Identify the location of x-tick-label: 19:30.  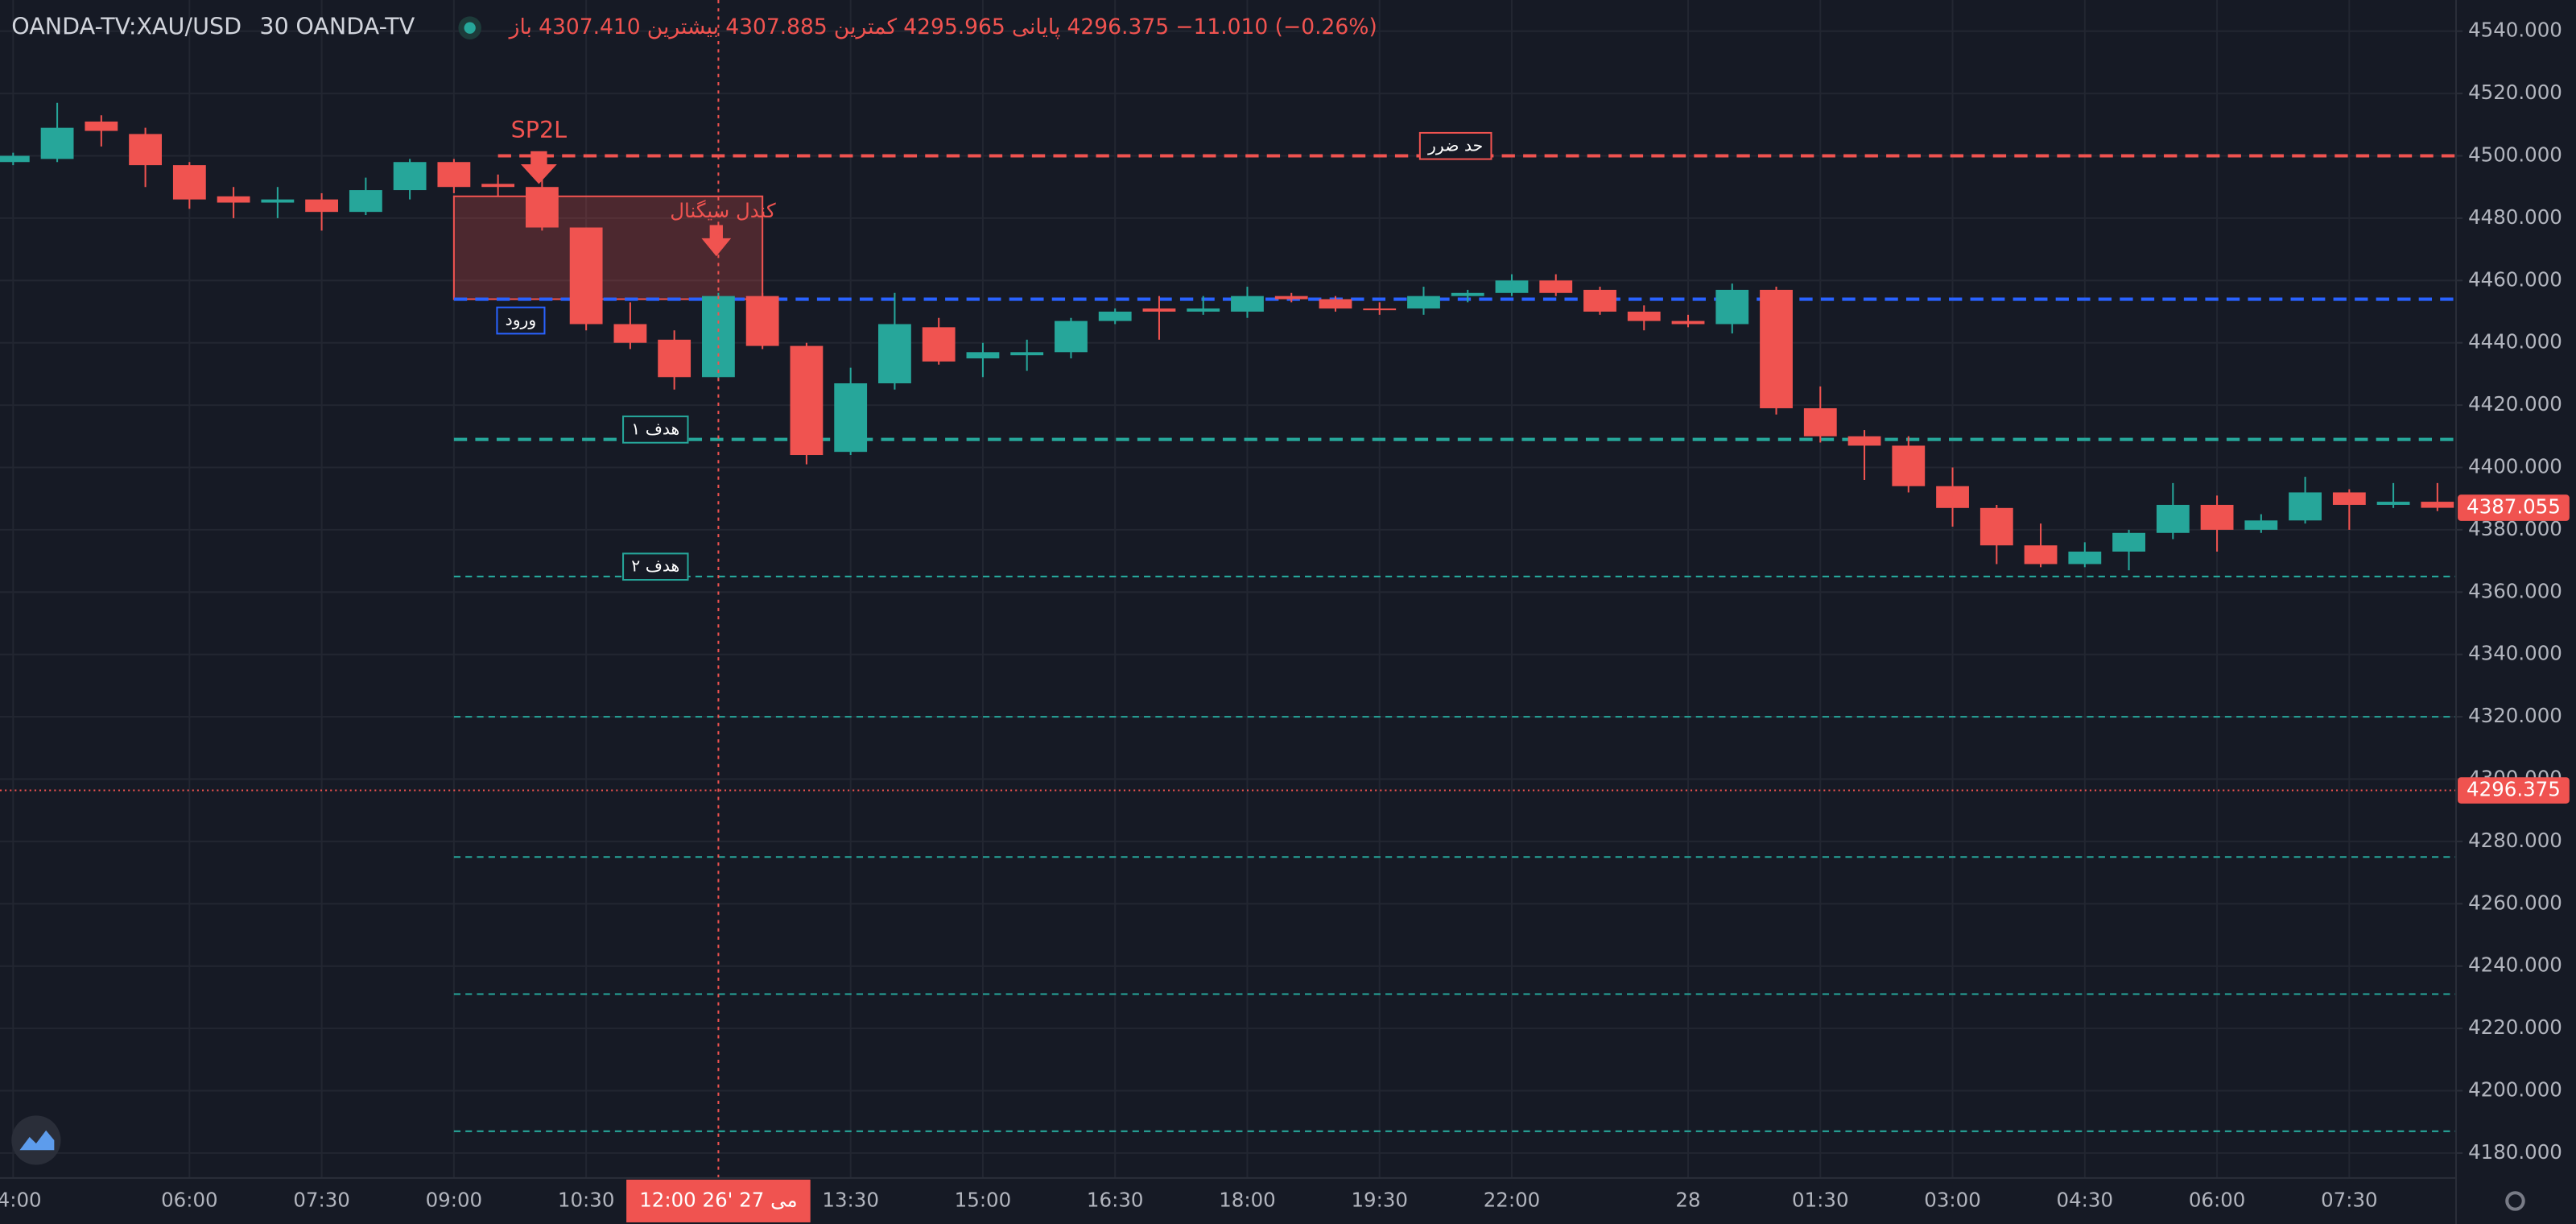
(1379, 1199).